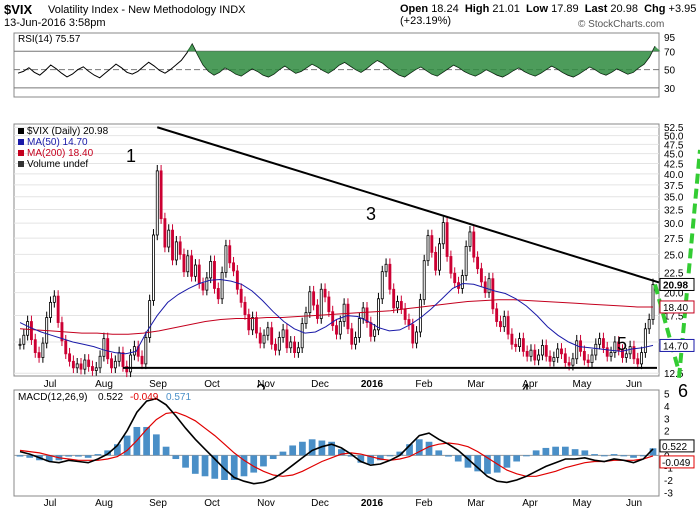 The width and height of the screenshot is (700, 530). Describe the element at coordinates (668, 493) in the screenshot. I see `macd-tick--3: -3` at that location.